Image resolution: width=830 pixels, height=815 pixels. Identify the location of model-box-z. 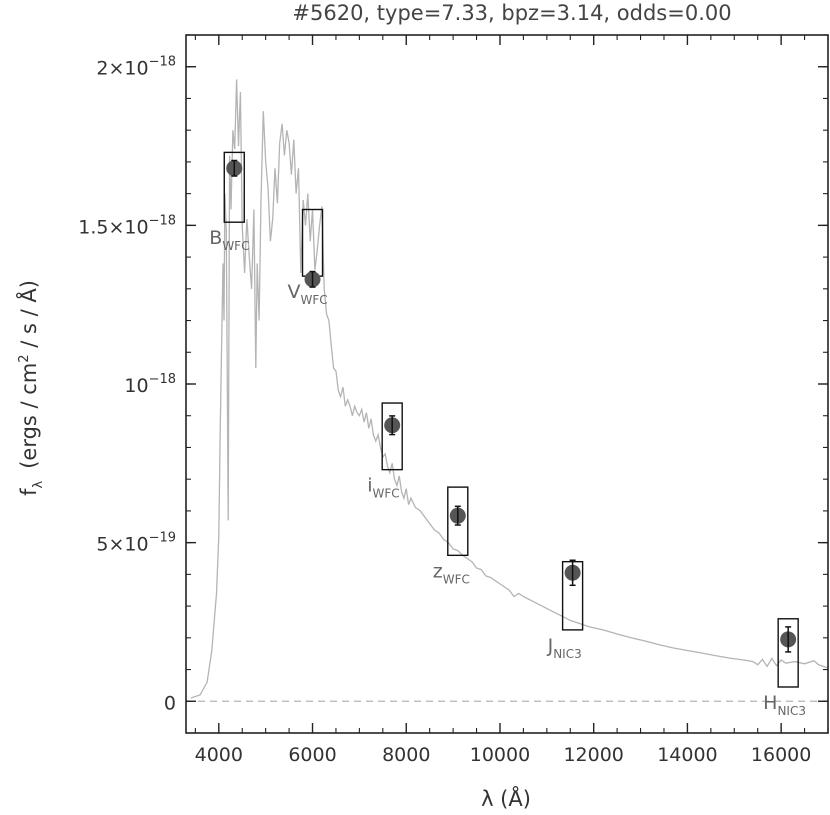
(458, 521).